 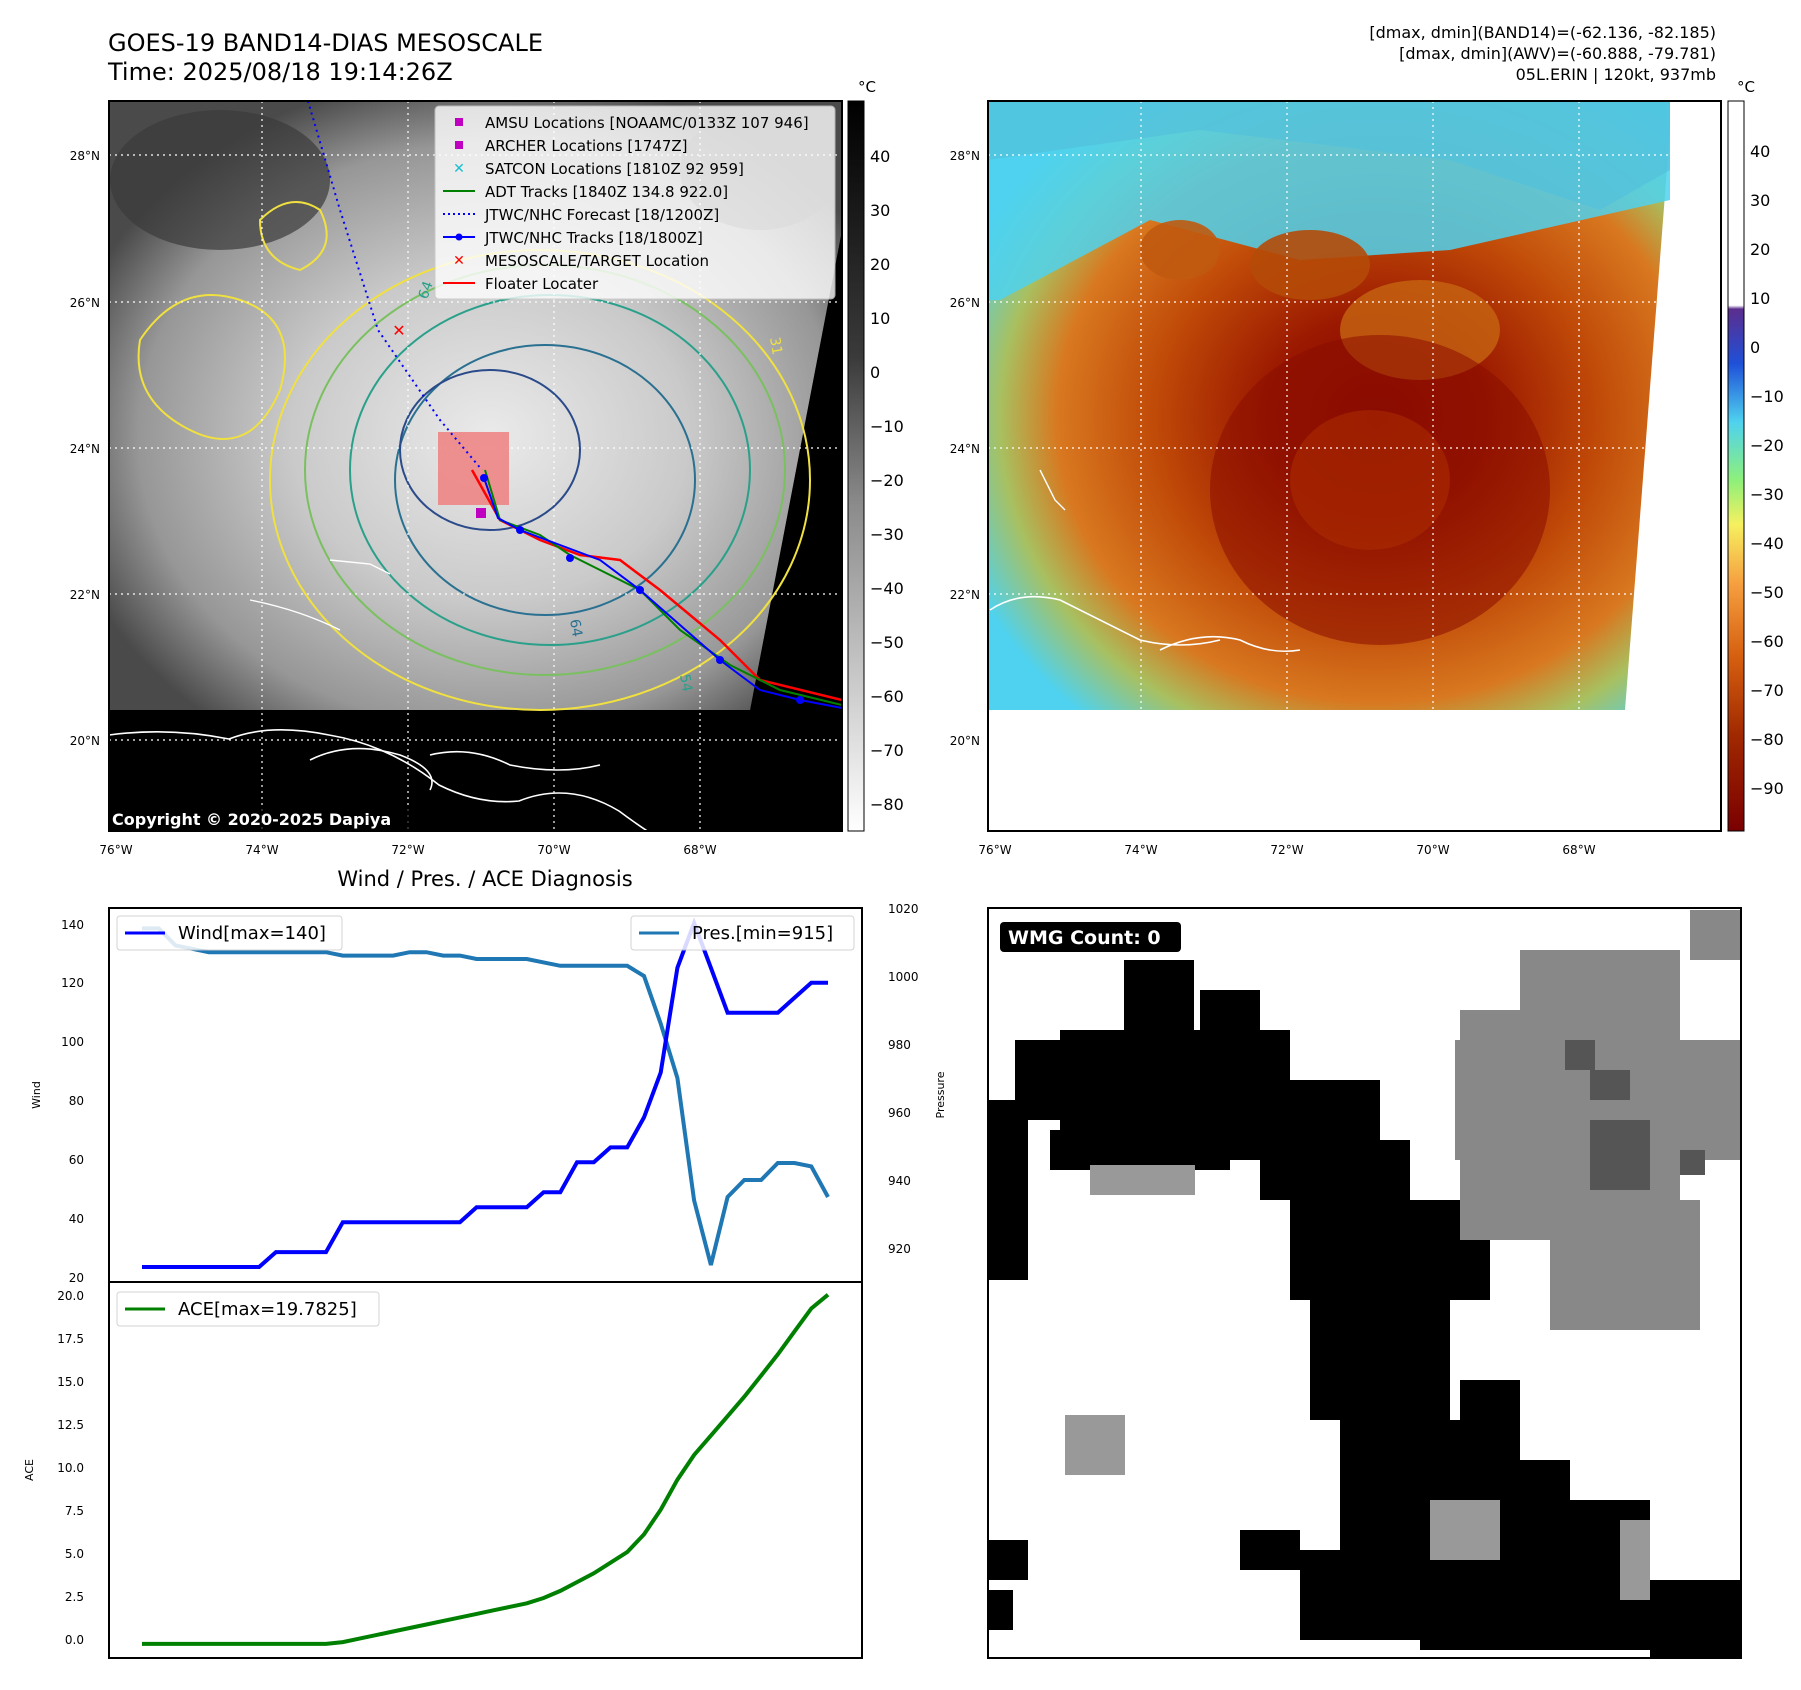 I want to click on ace-tick: 17.5, so click(x=70, y=1339).